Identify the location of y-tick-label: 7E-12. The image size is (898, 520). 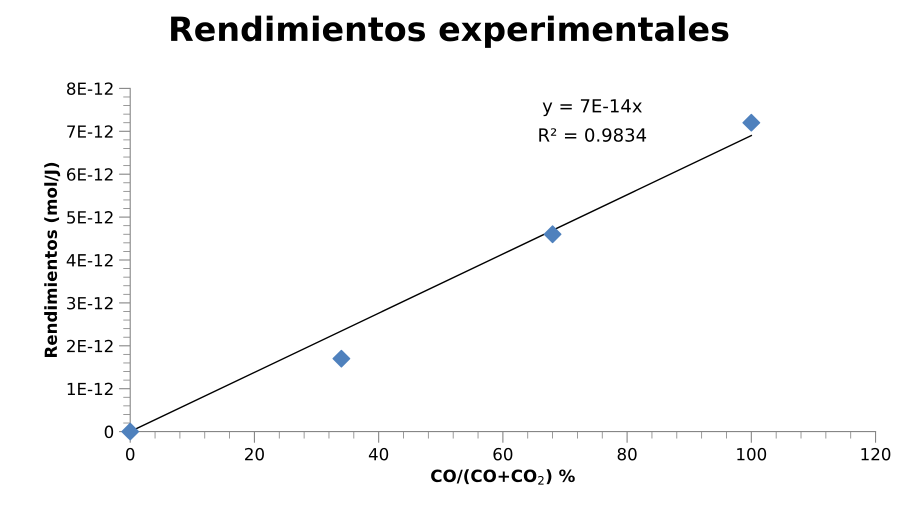
(90, 131).